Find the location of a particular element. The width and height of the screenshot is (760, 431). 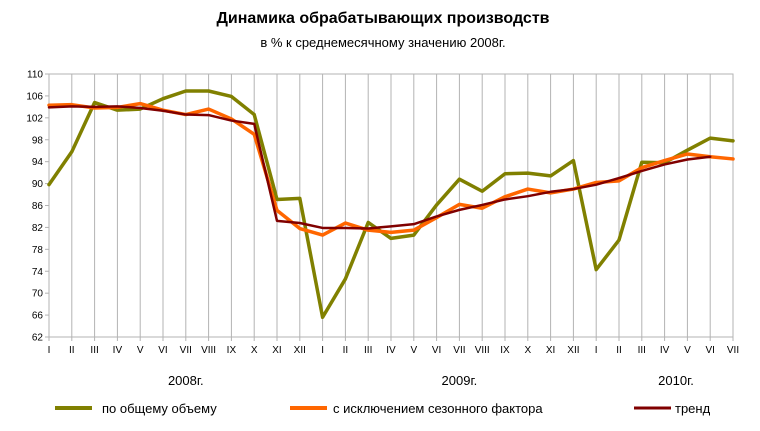

y-tick-label: 62 is located at coordinates (38, 338).